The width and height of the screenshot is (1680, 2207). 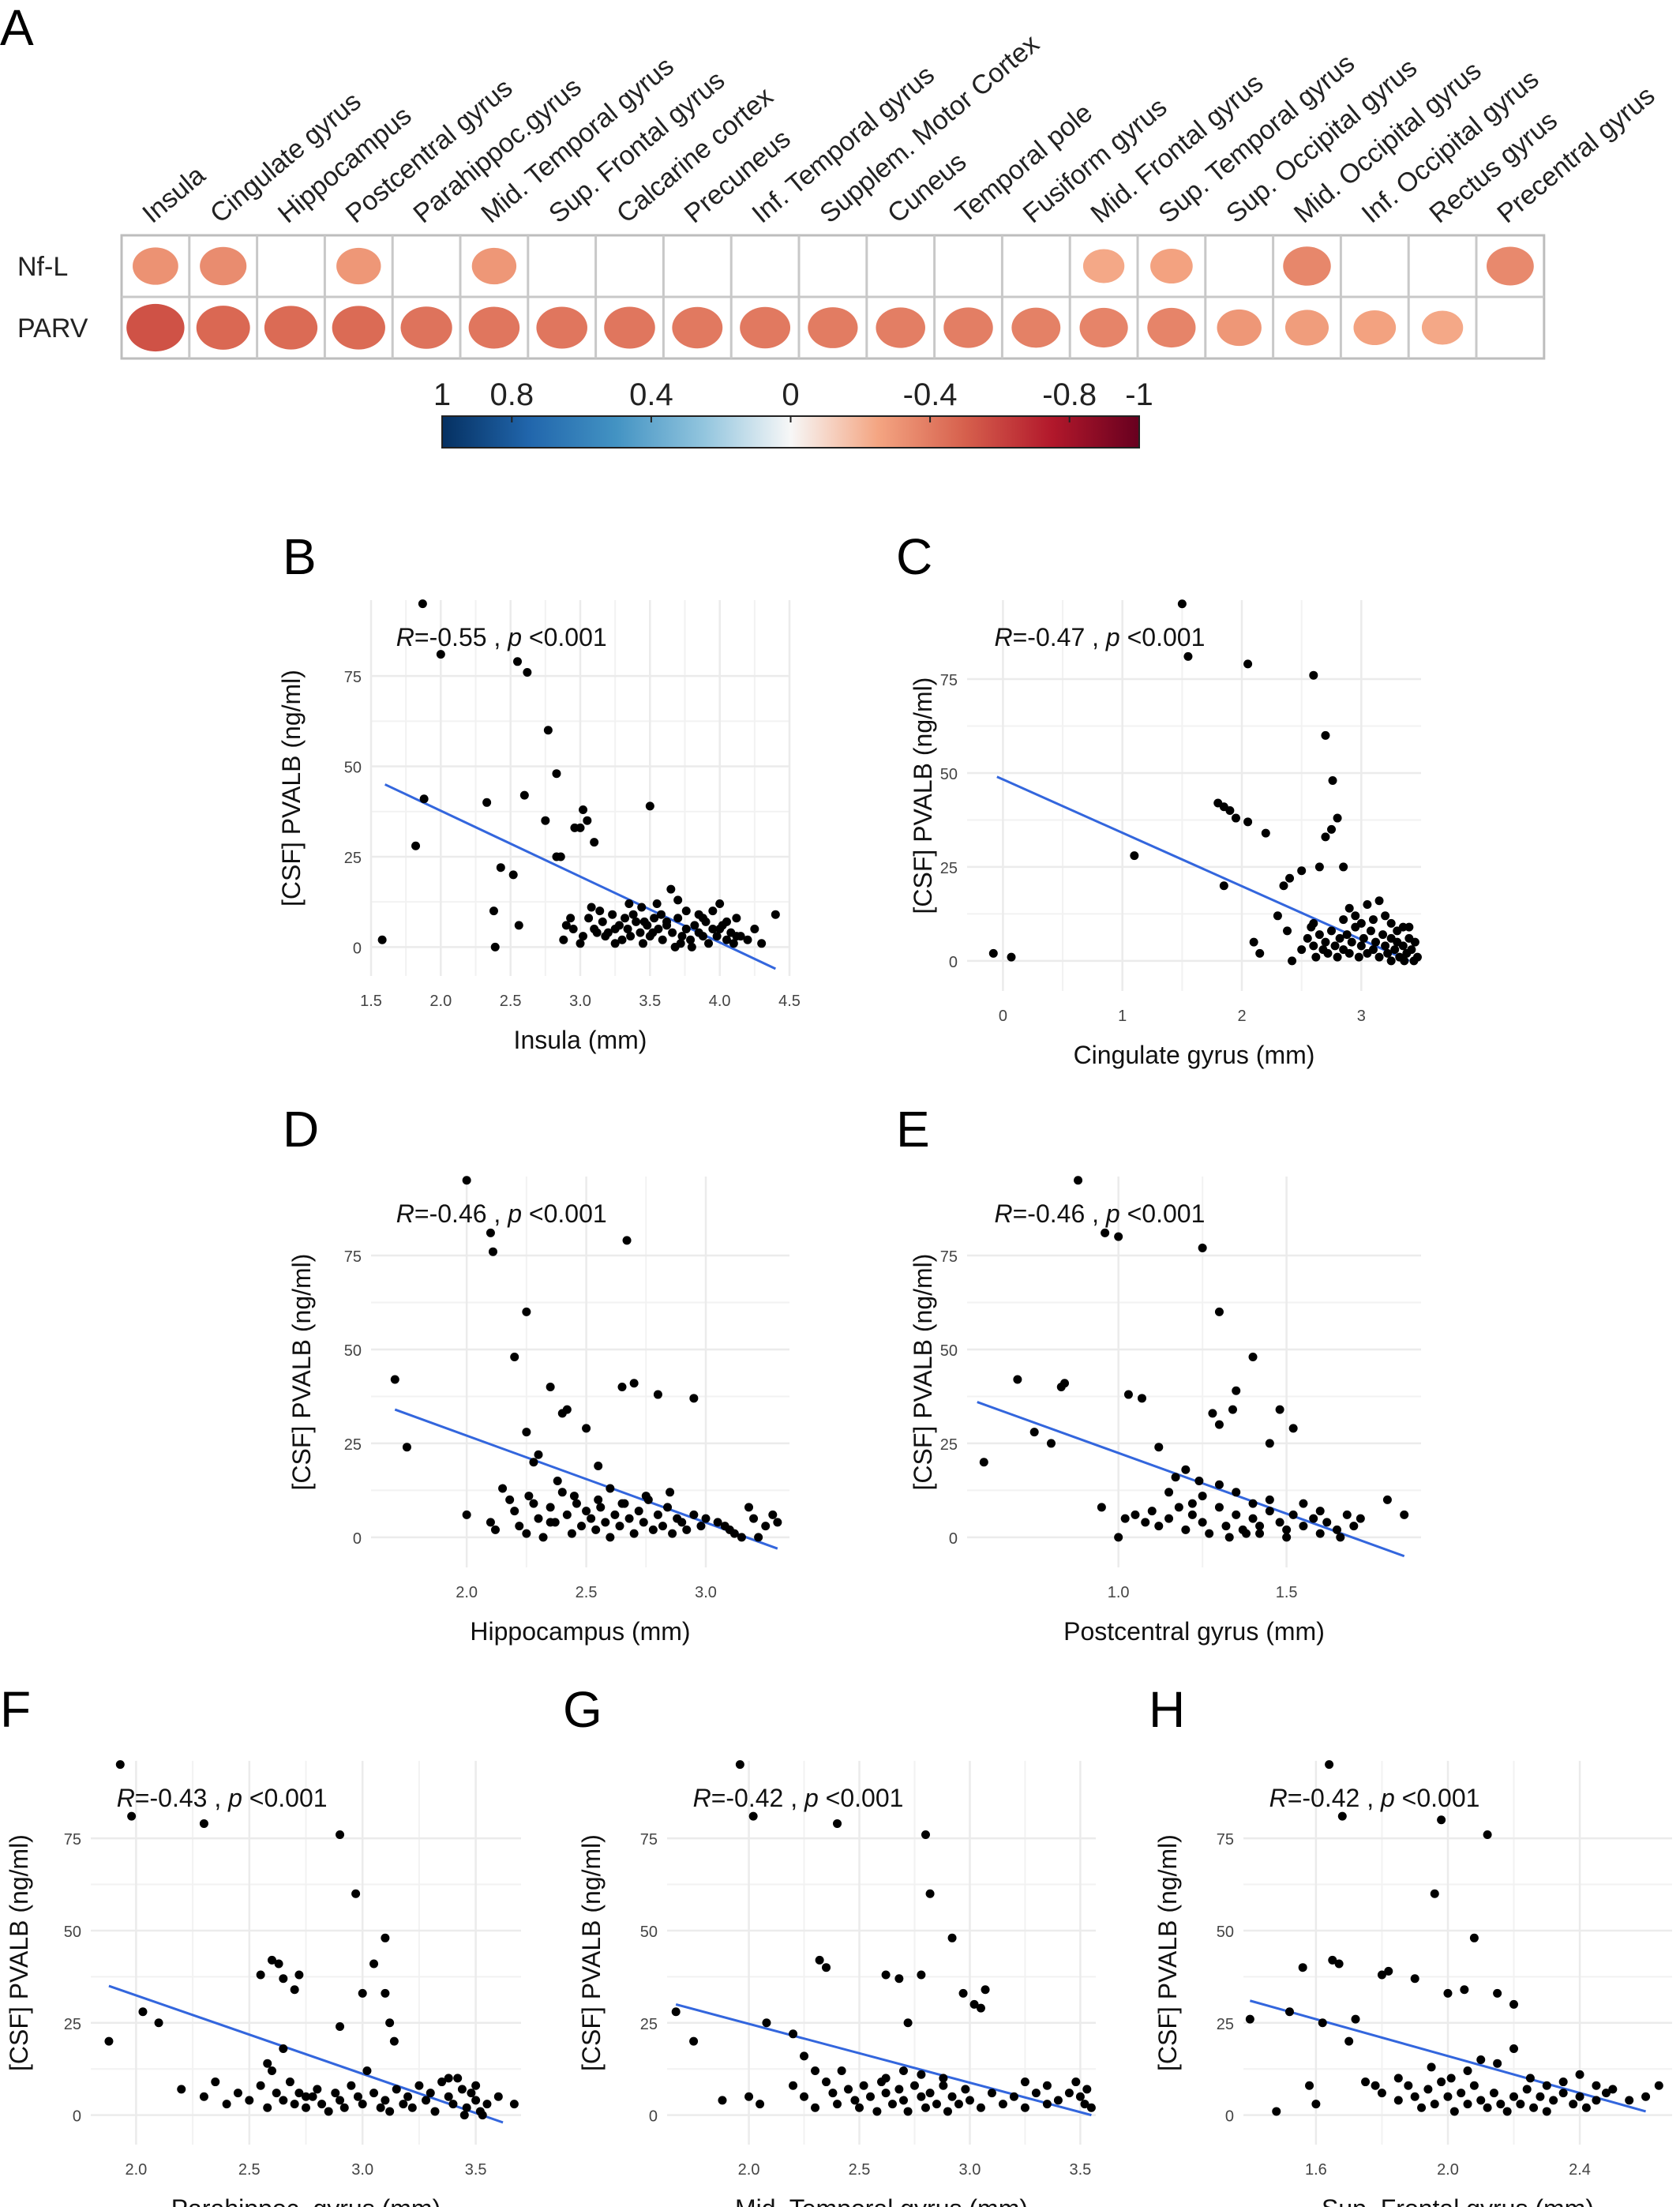 What do you see at coordinates (42, 267) in the screenshot?
I see `heatmap-row-label: Nf-L` at bounding box center [42, 267].